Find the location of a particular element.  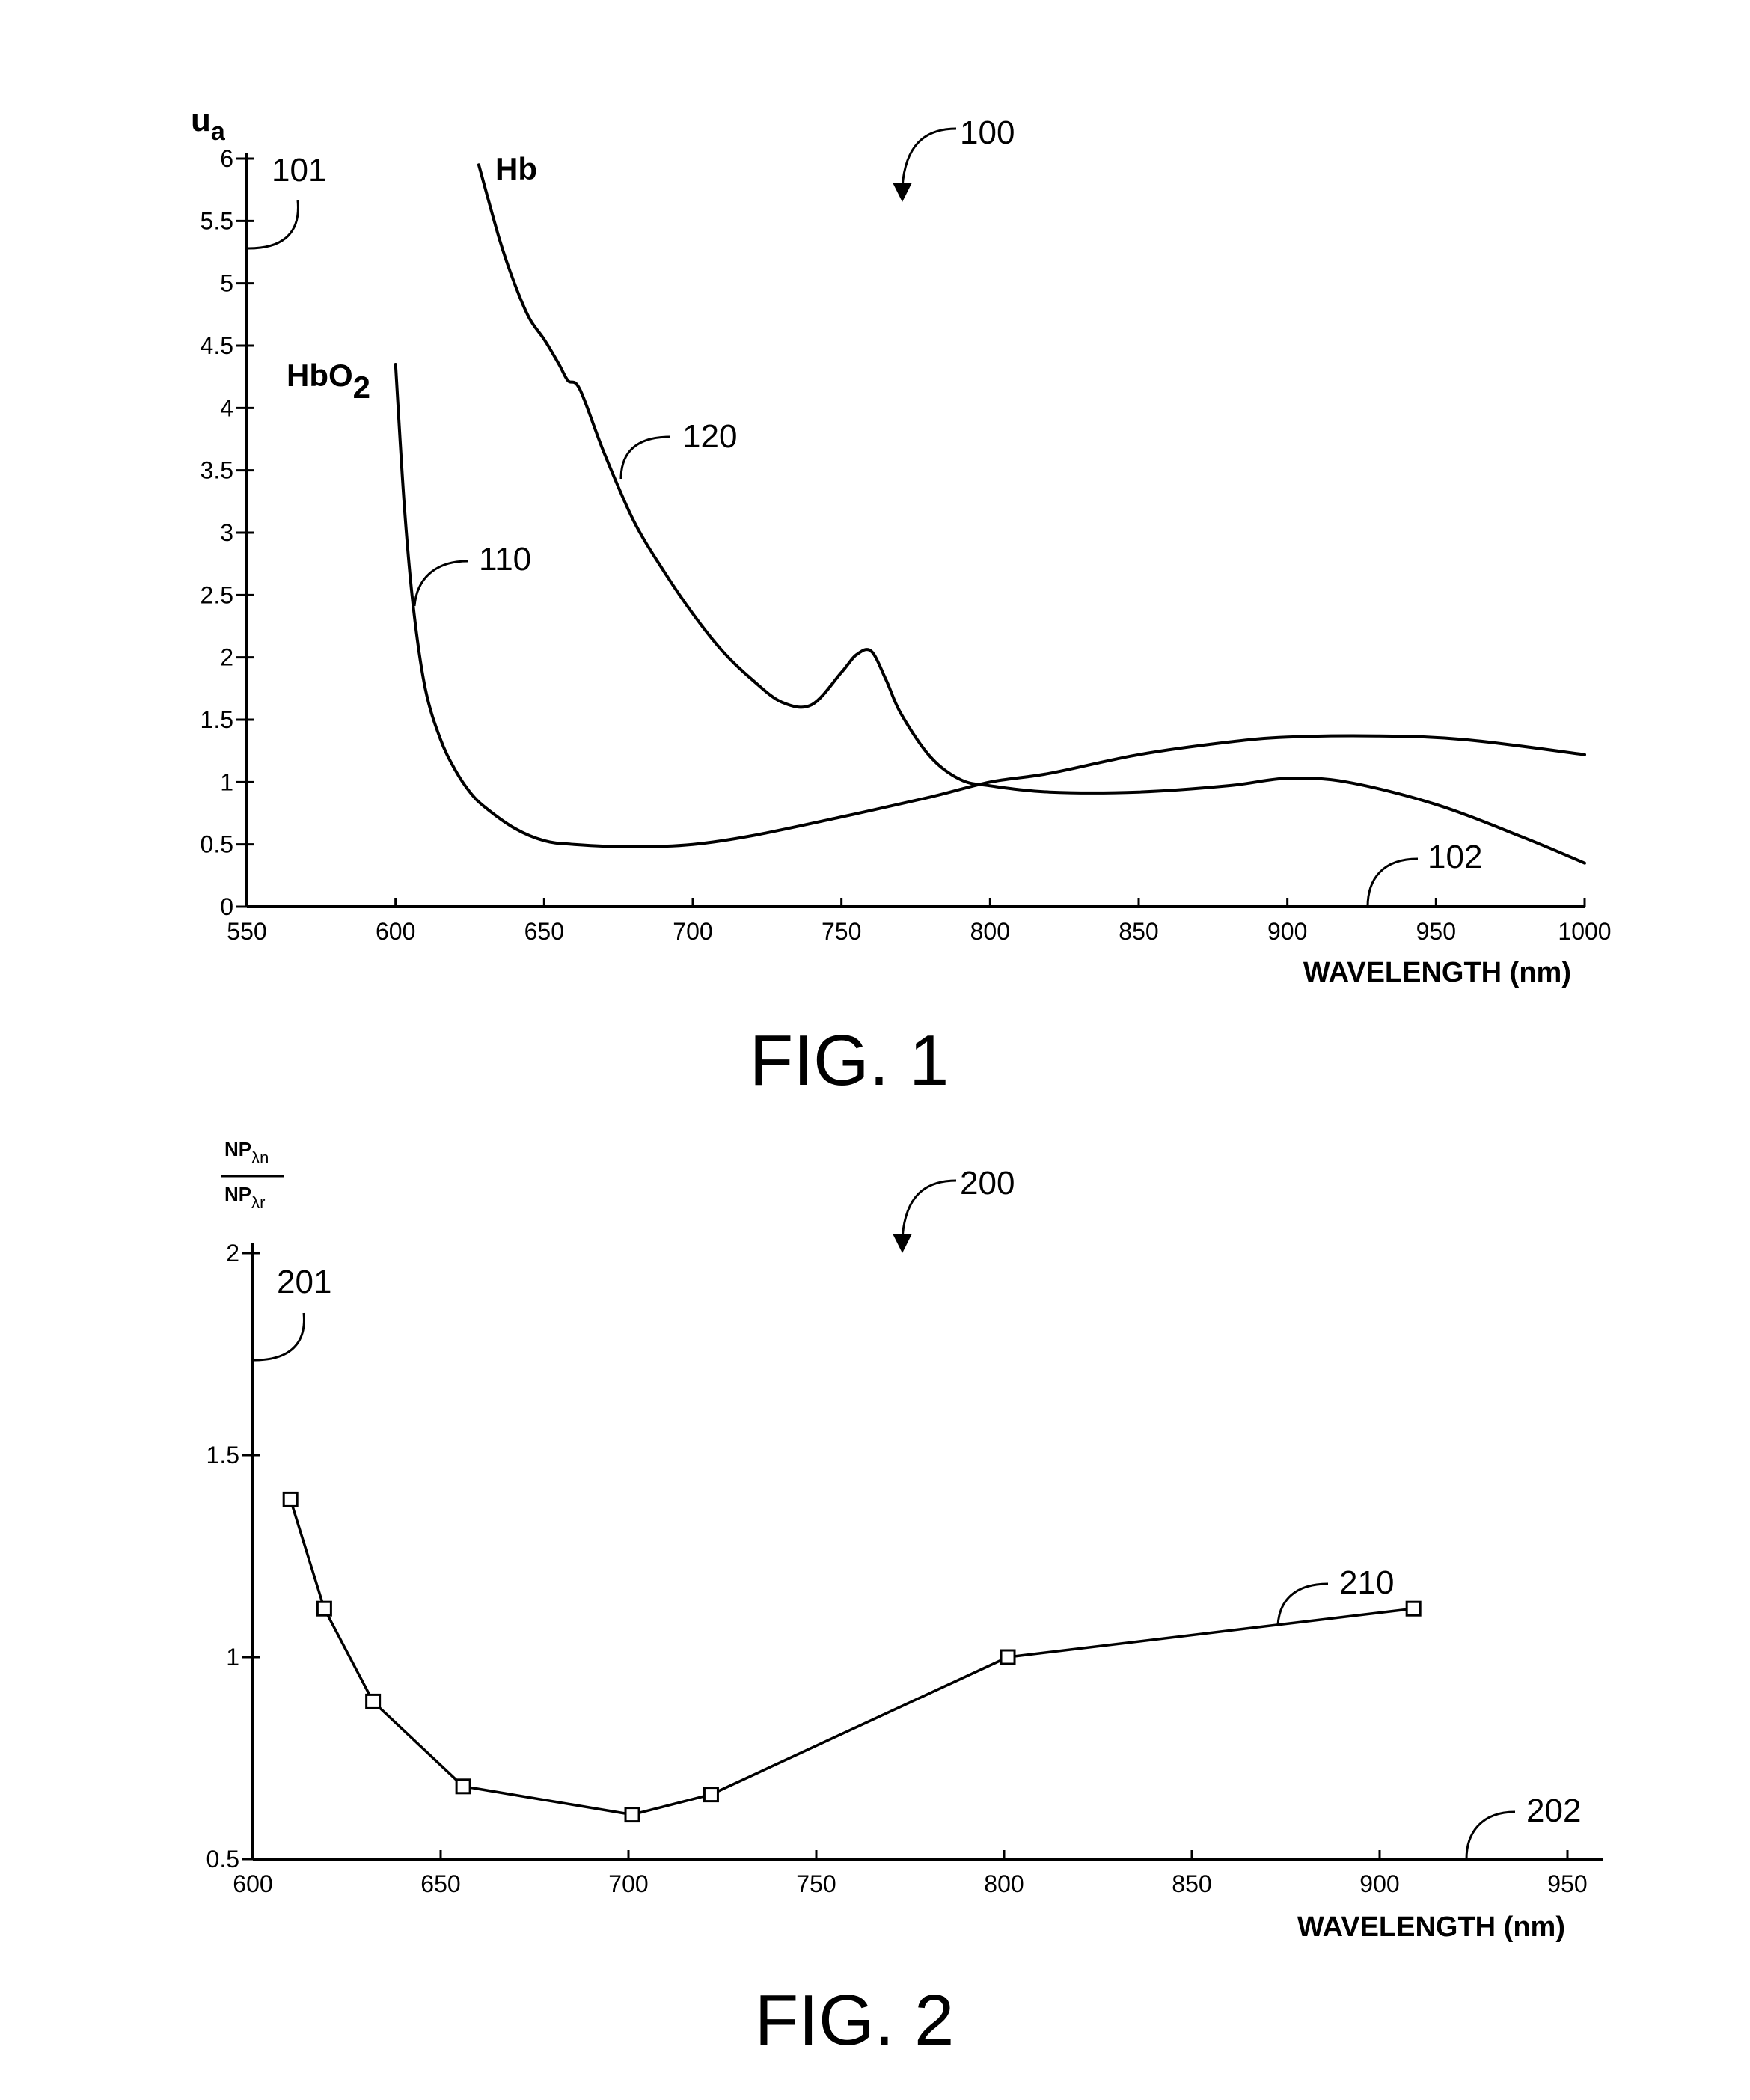

fig1-figure-ref-arrowhead is located at coordinates (902, 192).